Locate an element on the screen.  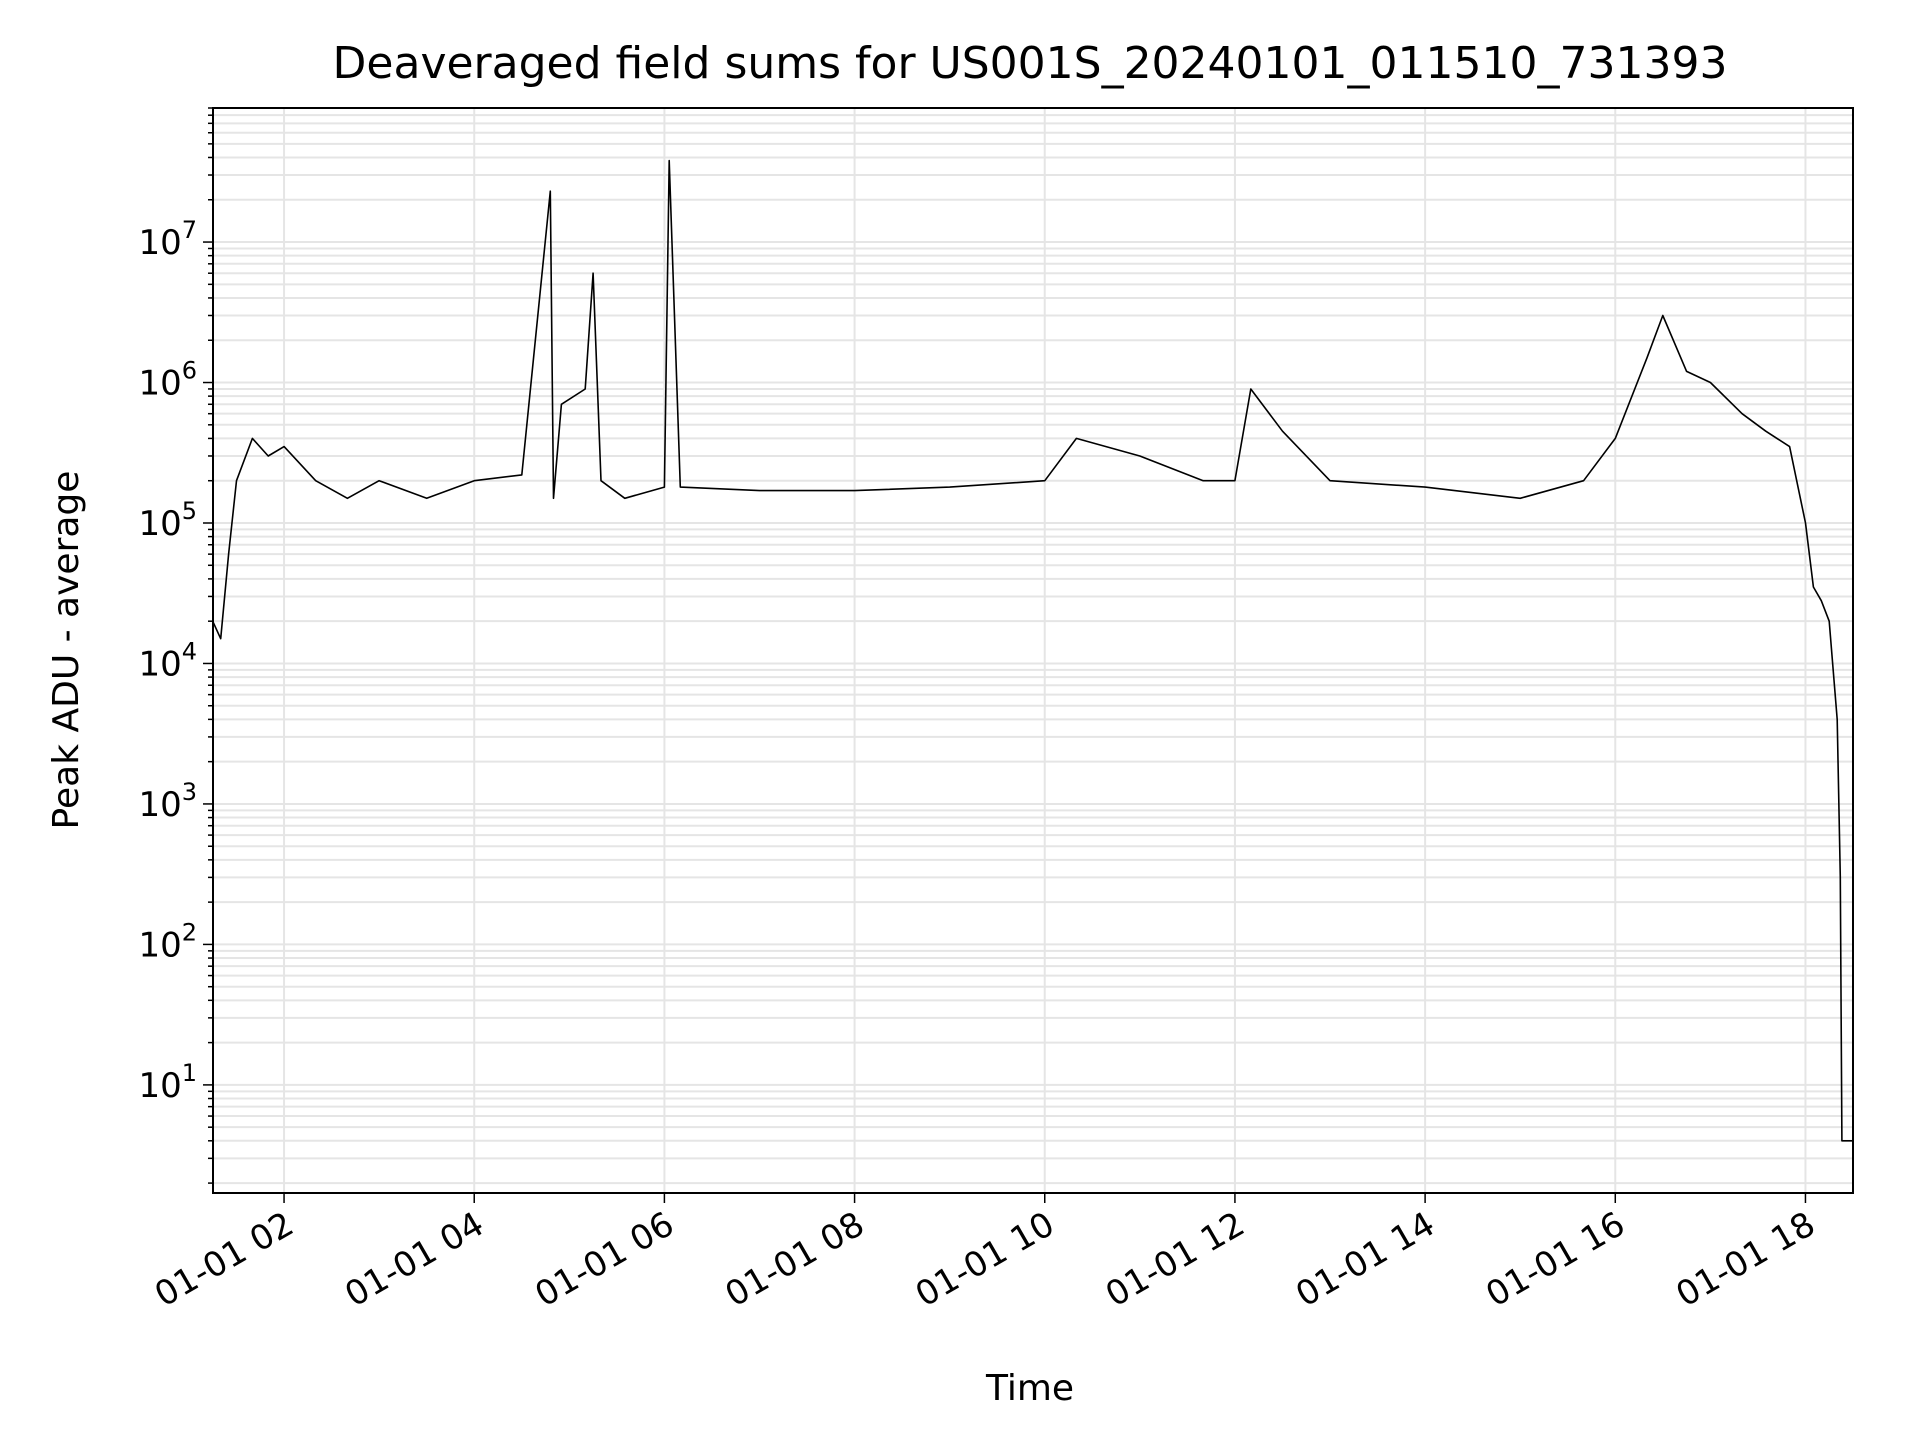
x-tick-label: 01-01 06 is located at coordinates (605, 1259).